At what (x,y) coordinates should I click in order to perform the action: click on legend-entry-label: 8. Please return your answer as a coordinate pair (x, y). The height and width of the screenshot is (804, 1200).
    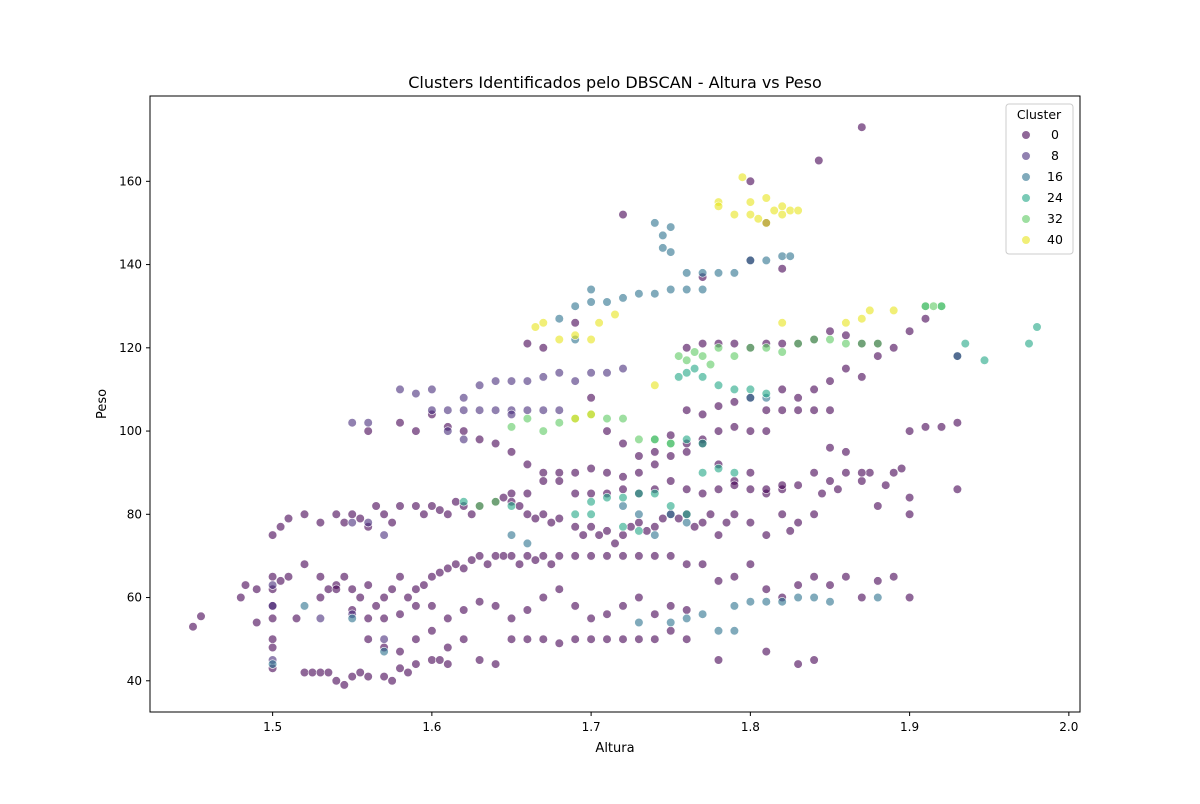
    Looking at the image, I should click on (1055, 155).